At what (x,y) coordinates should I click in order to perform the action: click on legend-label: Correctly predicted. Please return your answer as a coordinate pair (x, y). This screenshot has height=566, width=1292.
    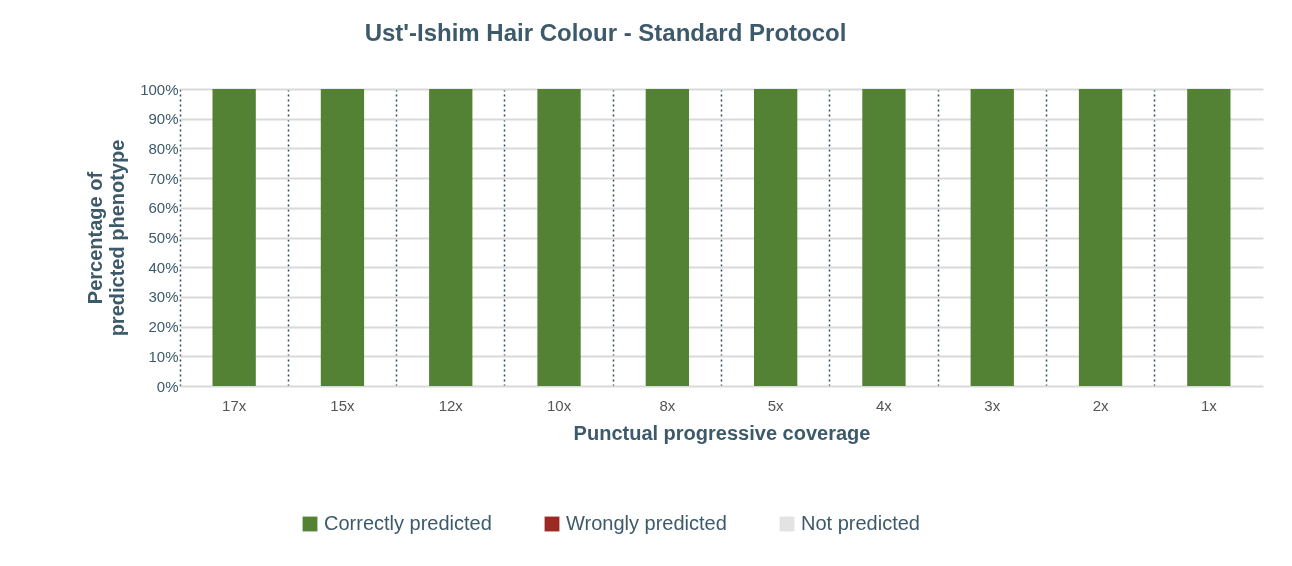
    Looking at the image, I should click on (408, 523).